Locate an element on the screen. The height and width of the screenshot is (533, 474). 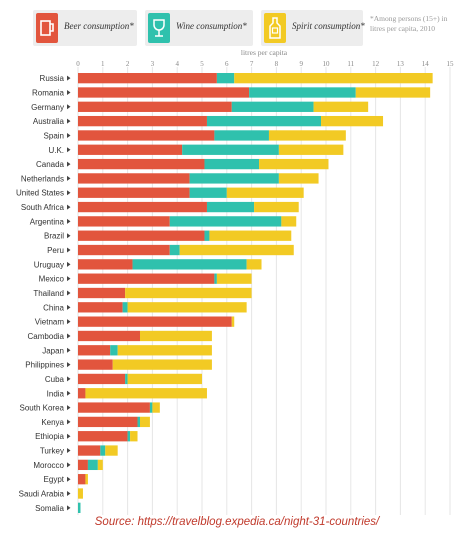
category-label: South Korea is located at coordinates (42, 408).